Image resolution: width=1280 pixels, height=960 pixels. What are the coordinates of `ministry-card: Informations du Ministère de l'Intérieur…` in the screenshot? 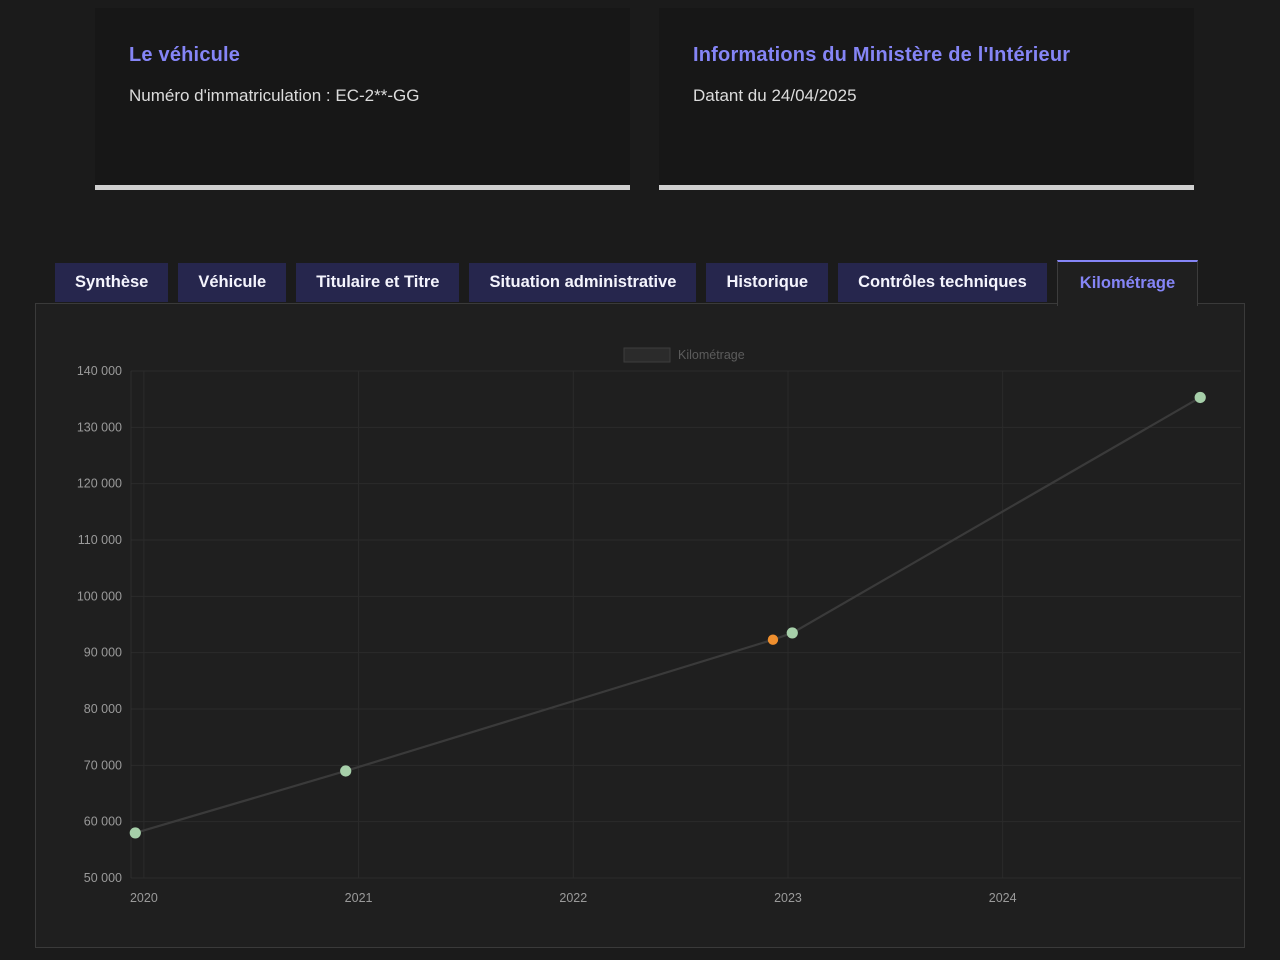 It's located at (926, 99).